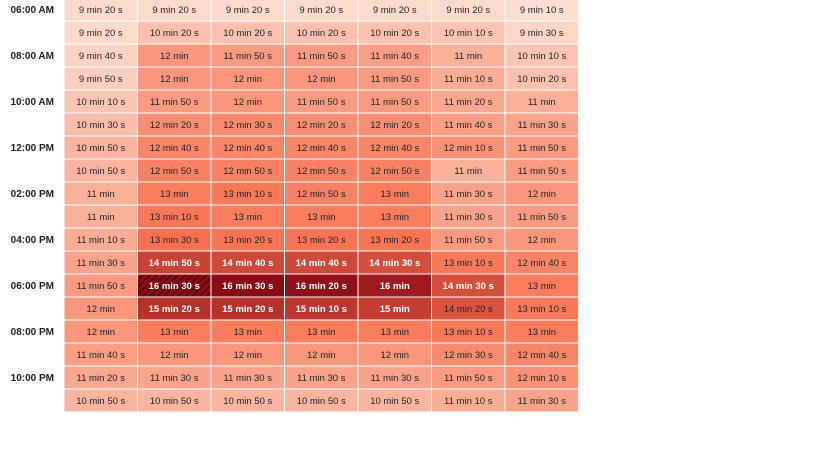  I want to click on cell-label: 10 min 20 s, so click(321, 33).